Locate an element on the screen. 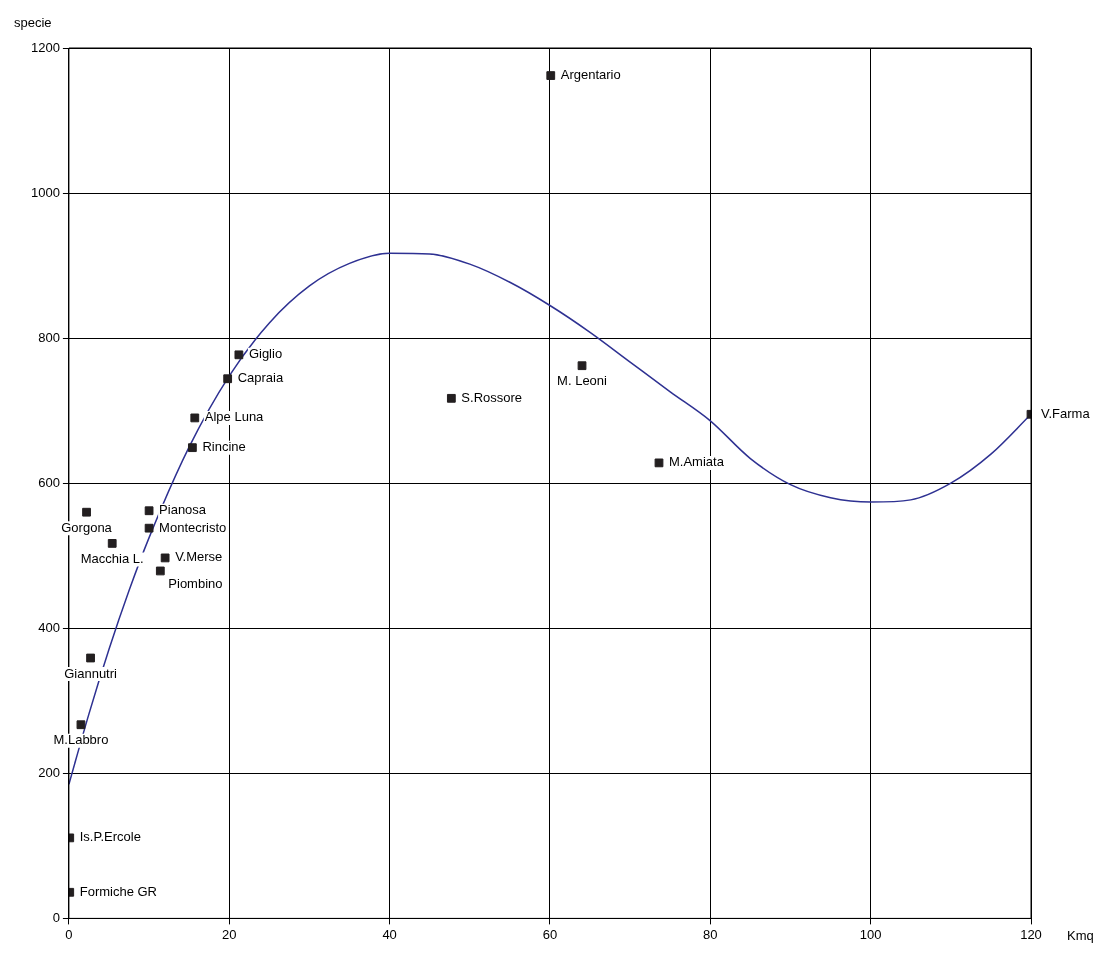 The width and height of the screenshot is (1109, 959). x-tick-label: 60 is located at coordinates (550, 934).